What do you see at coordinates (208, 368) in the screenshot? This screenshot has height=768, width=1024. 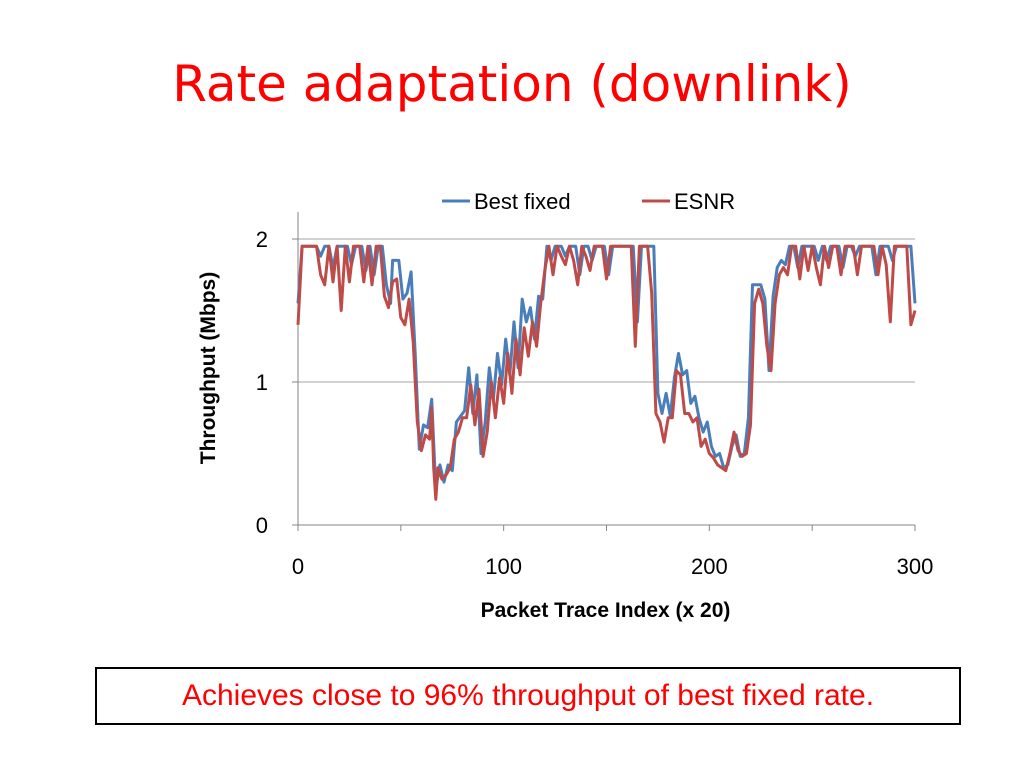 I see `y-axis-title: Throughput (Mbps)` at bounding box center [208, 368].